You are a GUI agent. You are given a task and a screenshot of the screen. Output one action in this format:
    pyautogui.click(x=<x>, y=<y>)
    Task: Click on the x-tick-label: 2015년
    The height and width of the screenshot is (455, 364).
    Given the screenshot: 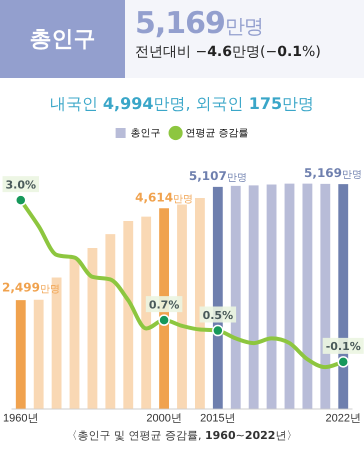 What is the action you would take?
    pyautogui.click(x=218, y=418)
    